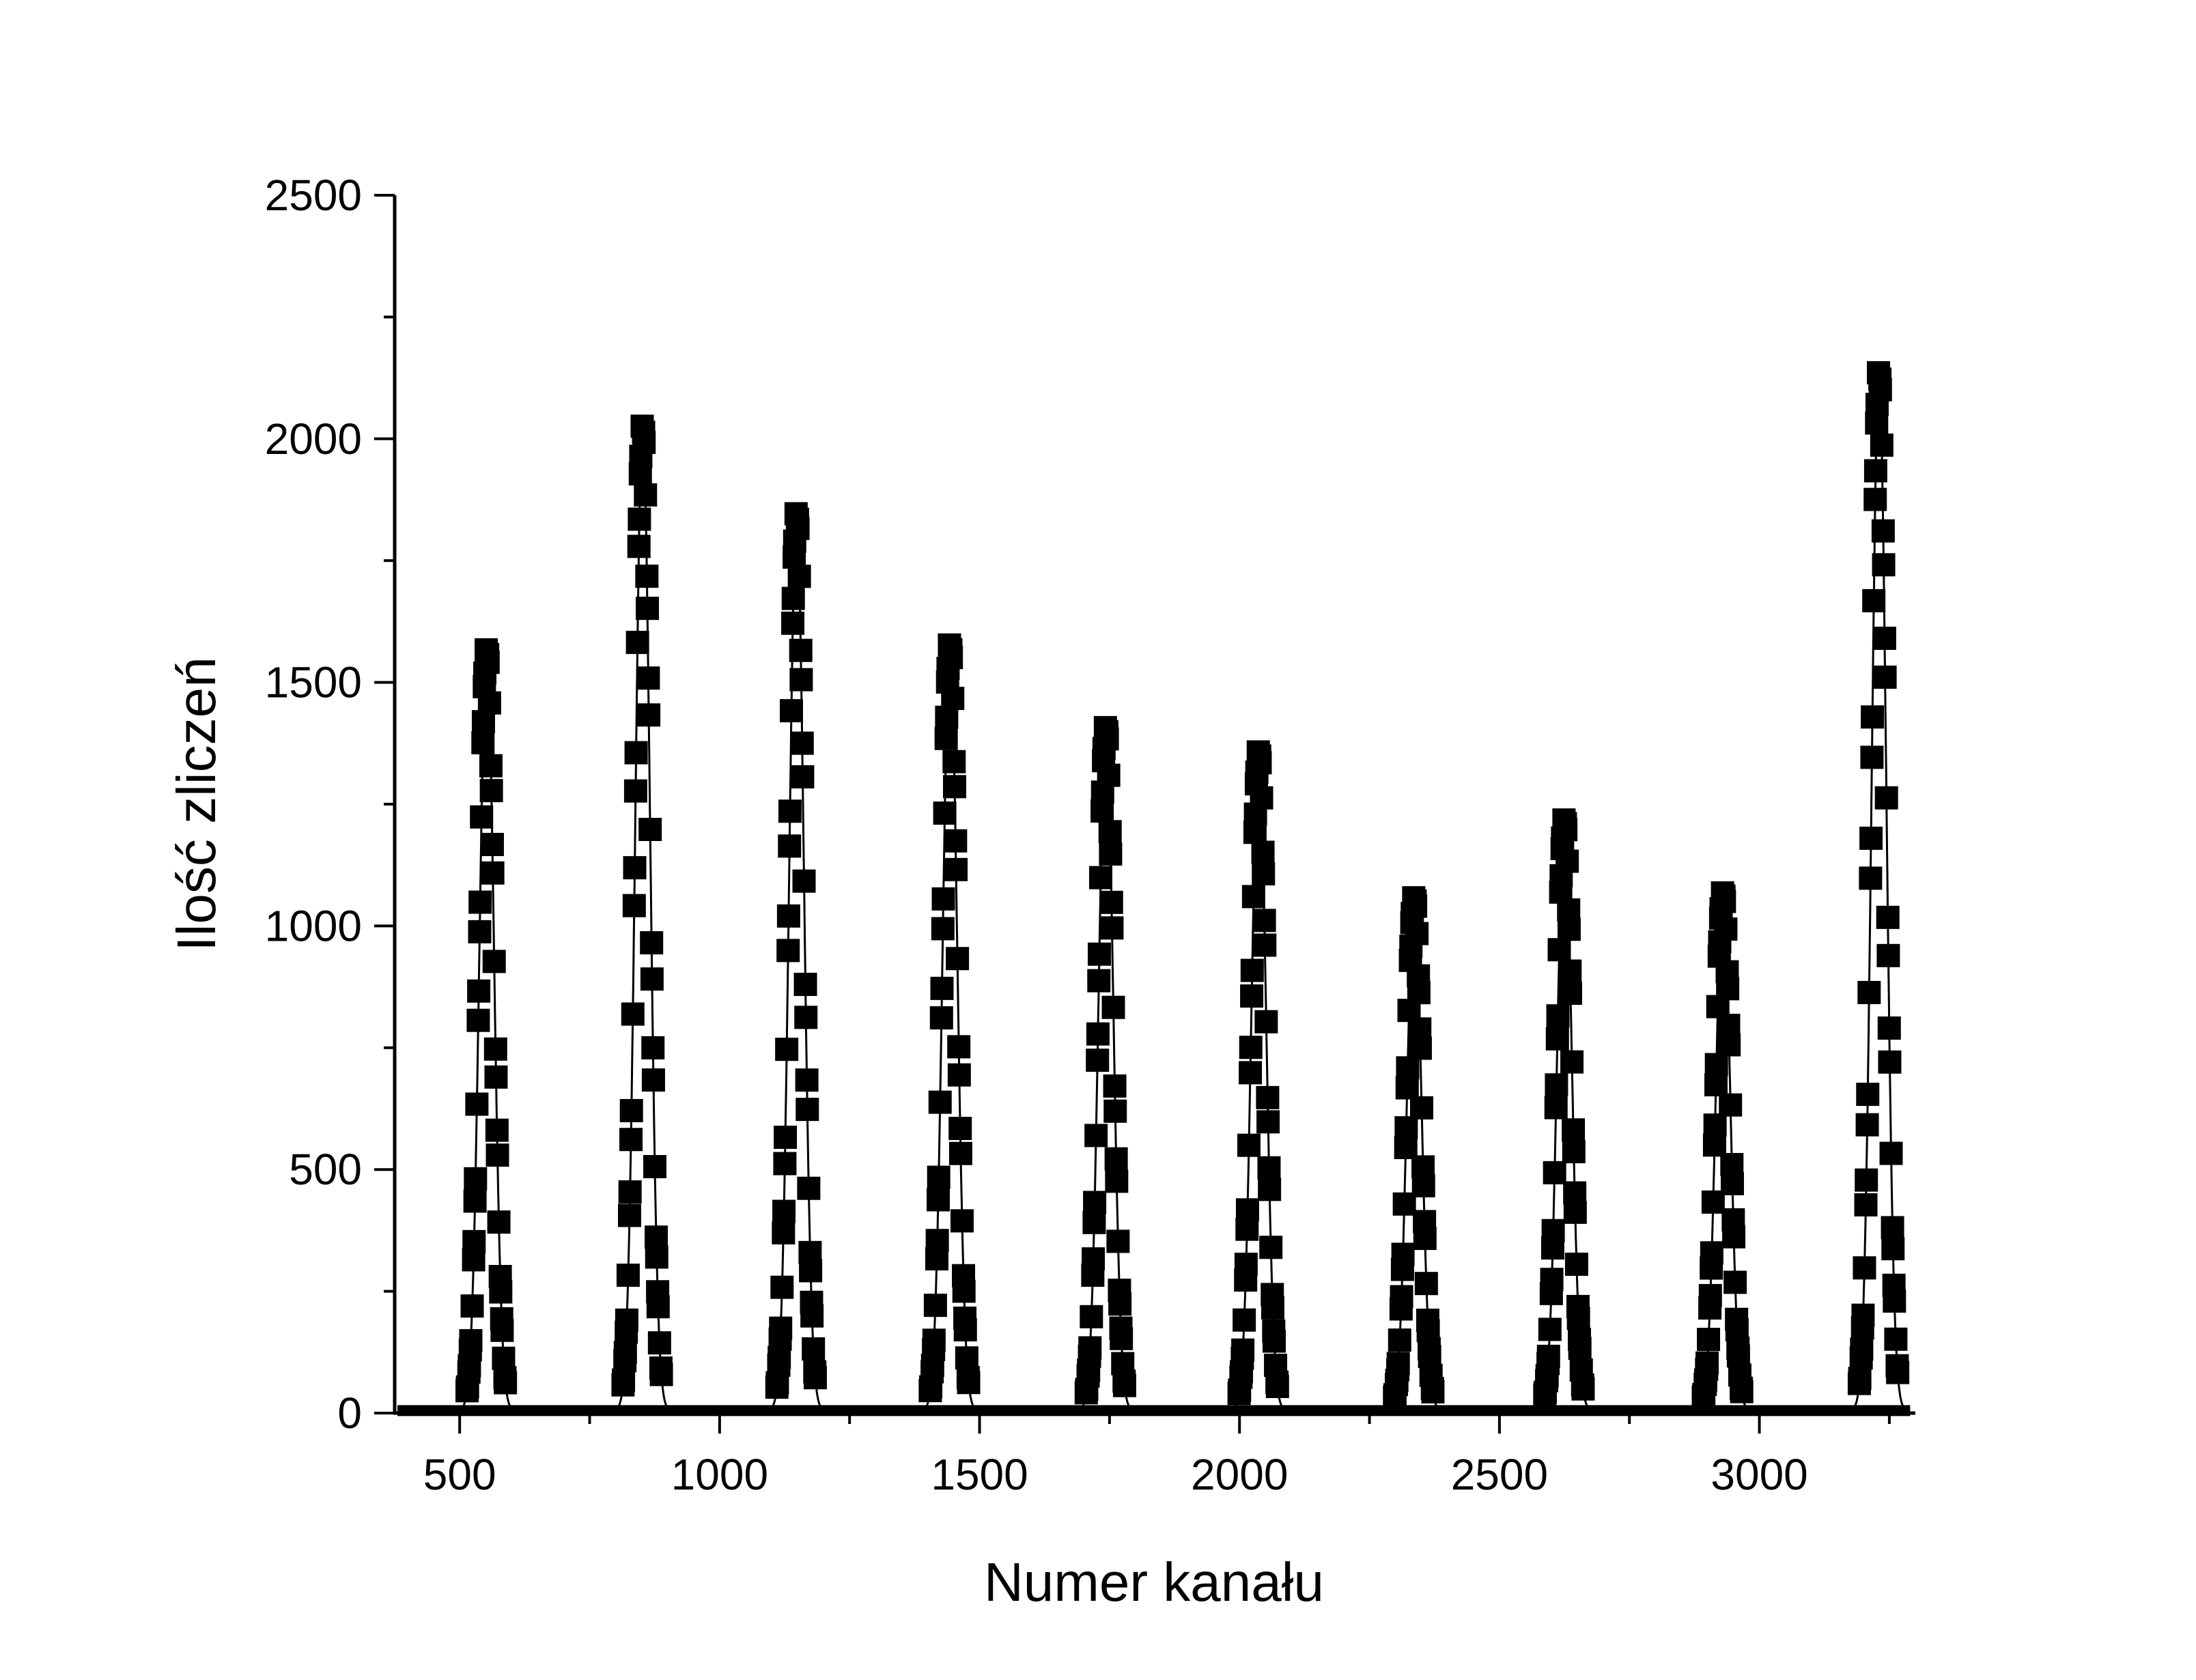 The height and width of the screenshot is (1680, 2196). What do you see at coordinates (313, 439) in the screenshot?
I see `y-tick-label: 2000` at bounding box center [313, 439].